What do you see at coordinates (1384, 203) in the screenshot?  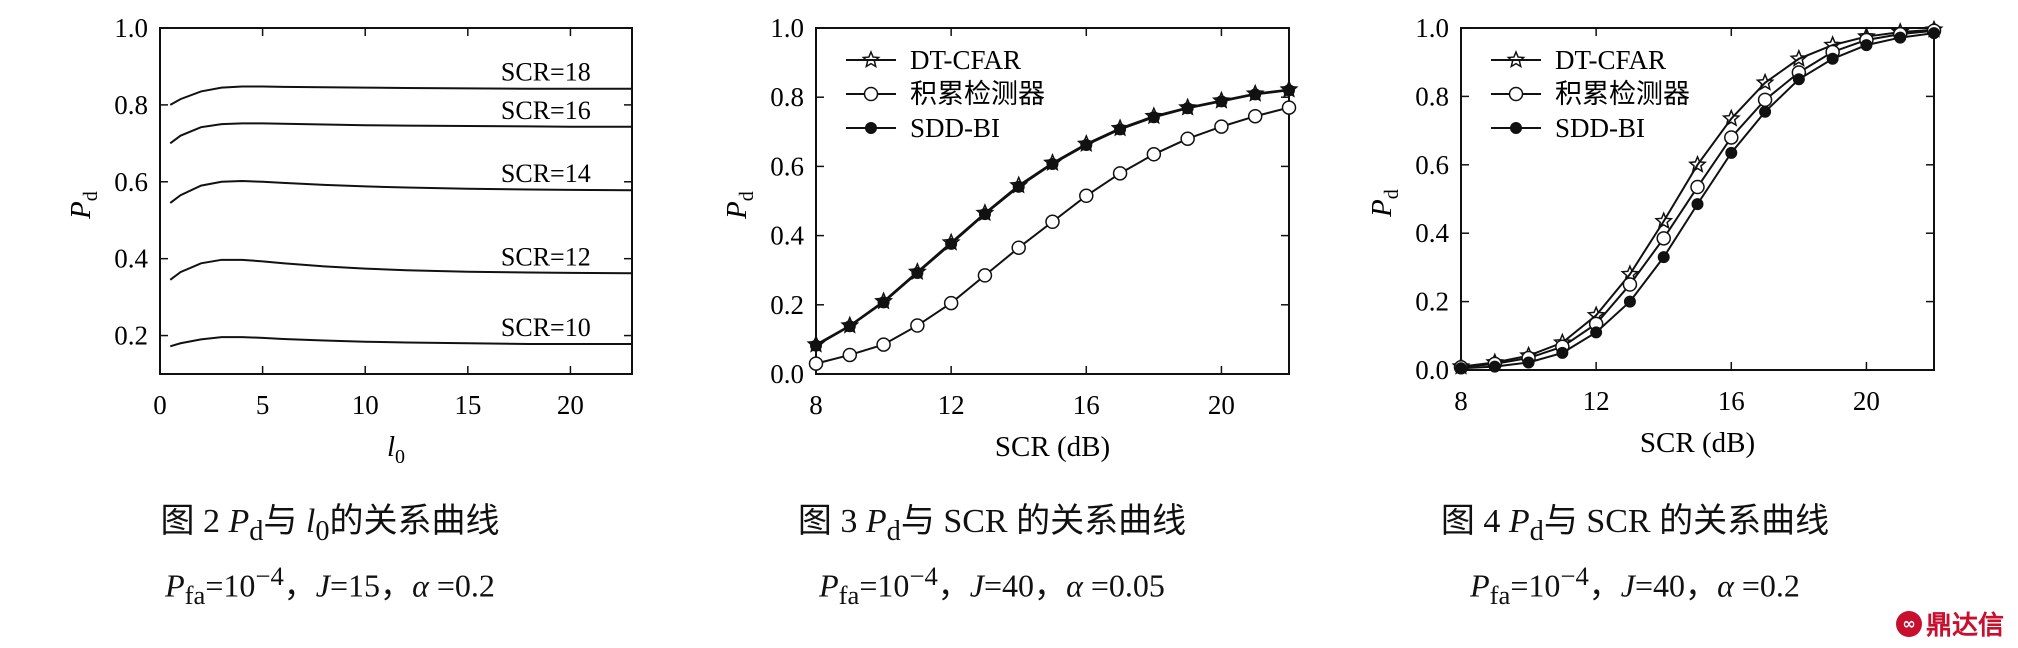 I see `y-axis-label: Pd` at bounding box center [1384, 203].